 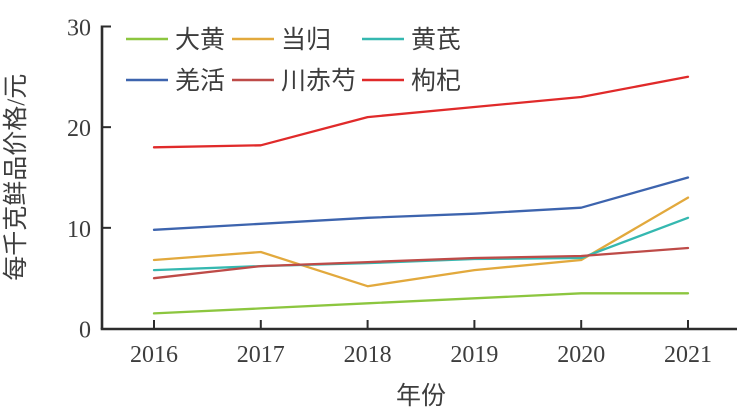 I want to click on x-tick-label: 2017, so click(x=261, y=355).